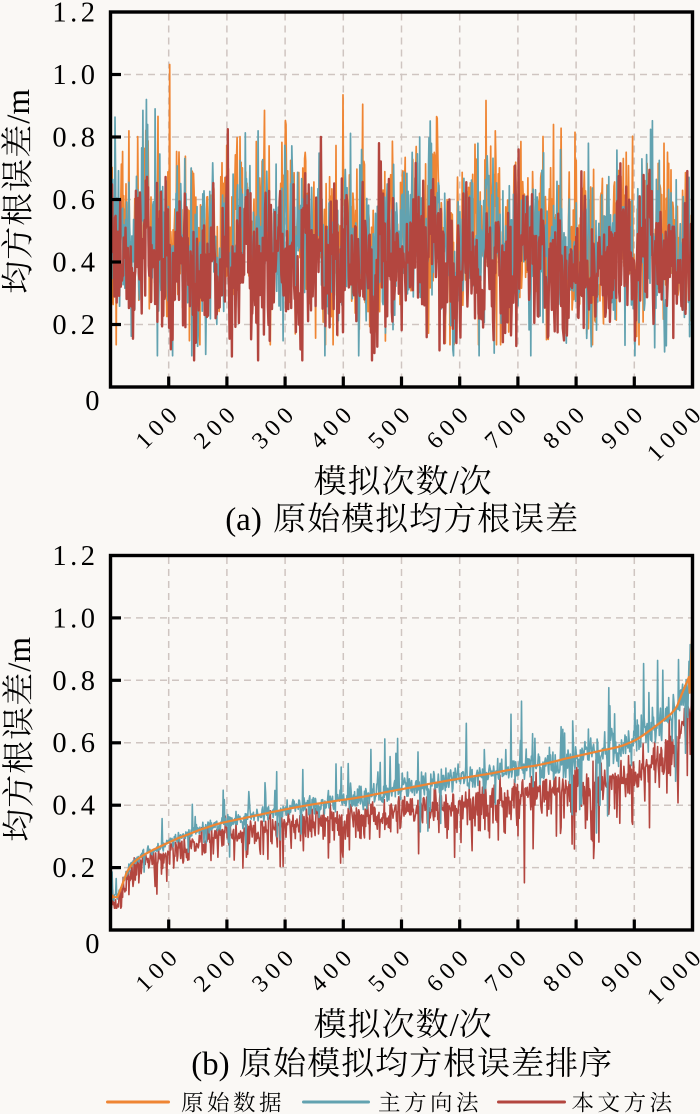 The width and height of the screenshot is (700, 1114). What do you see at coordinates (210, 1065) in the screenshot?
I see `svg-text: (b)` at bounding box center [210, 1065].